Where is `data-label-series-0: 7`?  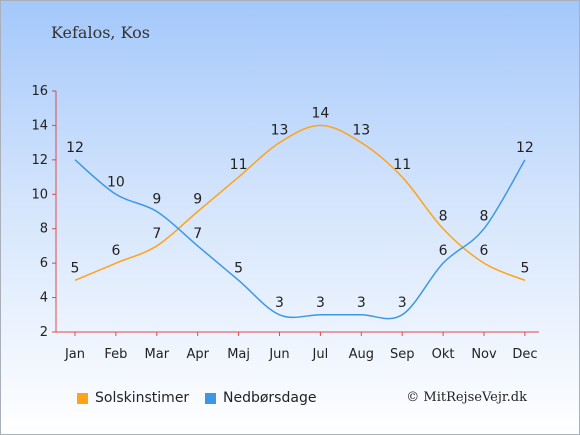
data-label-series-0: 7 is located at coordinates (156, 234).